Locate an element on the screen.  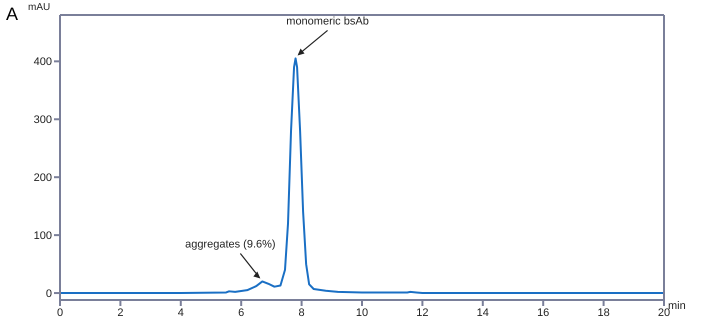
y-tick-label: 300 is located at coordinates (43, 120).